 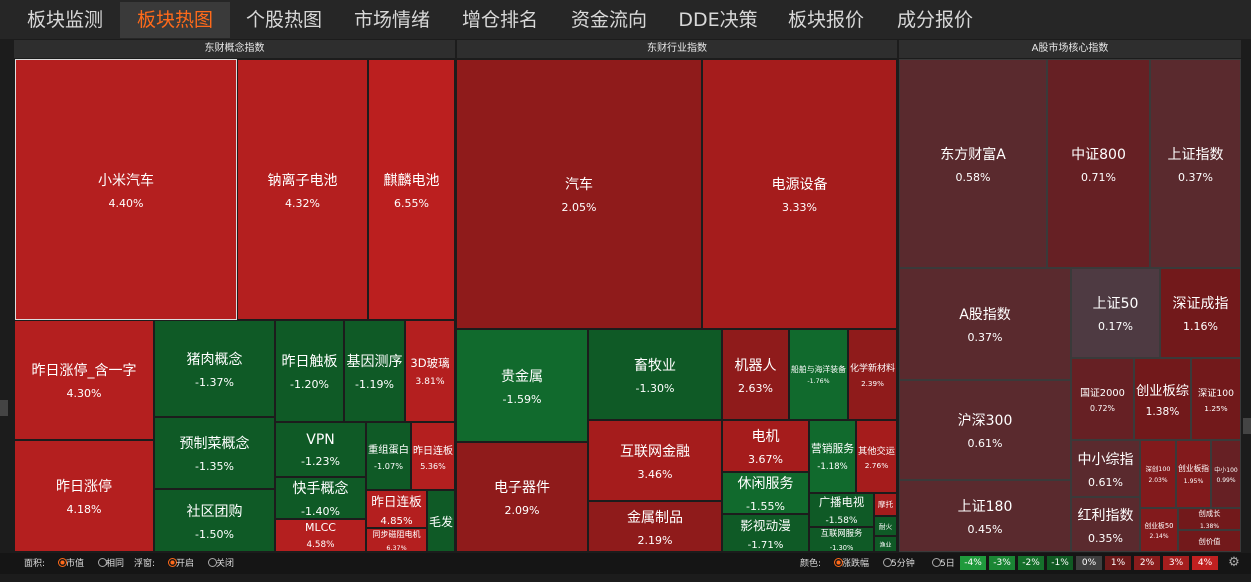 What do you see at coordinates (225, 564) in the screenshot?
I see `radio-label: 关闭` at bounding box center [225, 564].